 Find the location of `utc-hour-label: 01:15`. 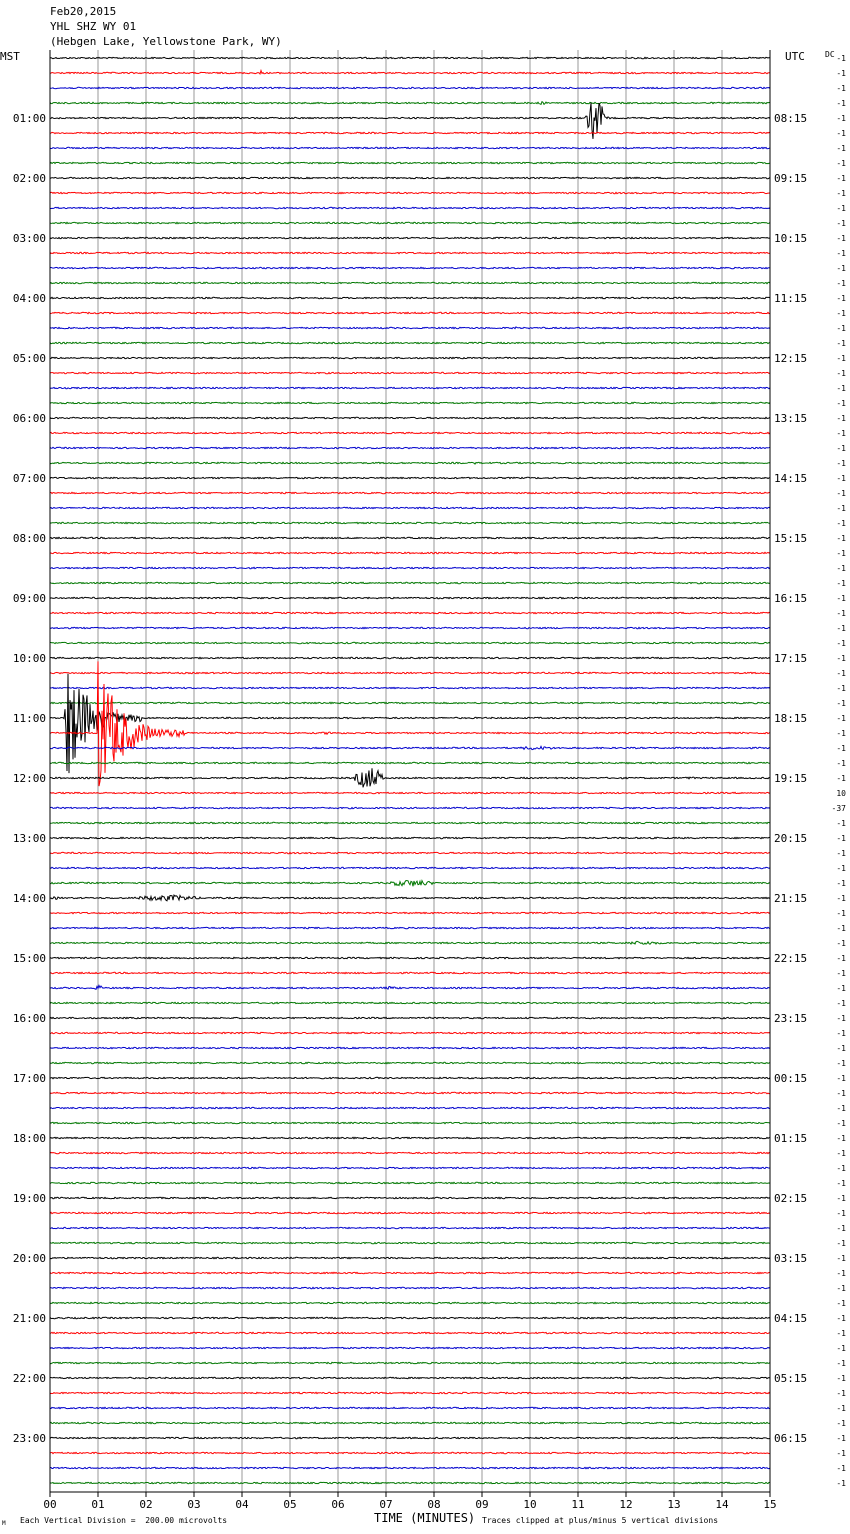

utc-hour-label: 01:15 is located at coordinates (790, 1138).